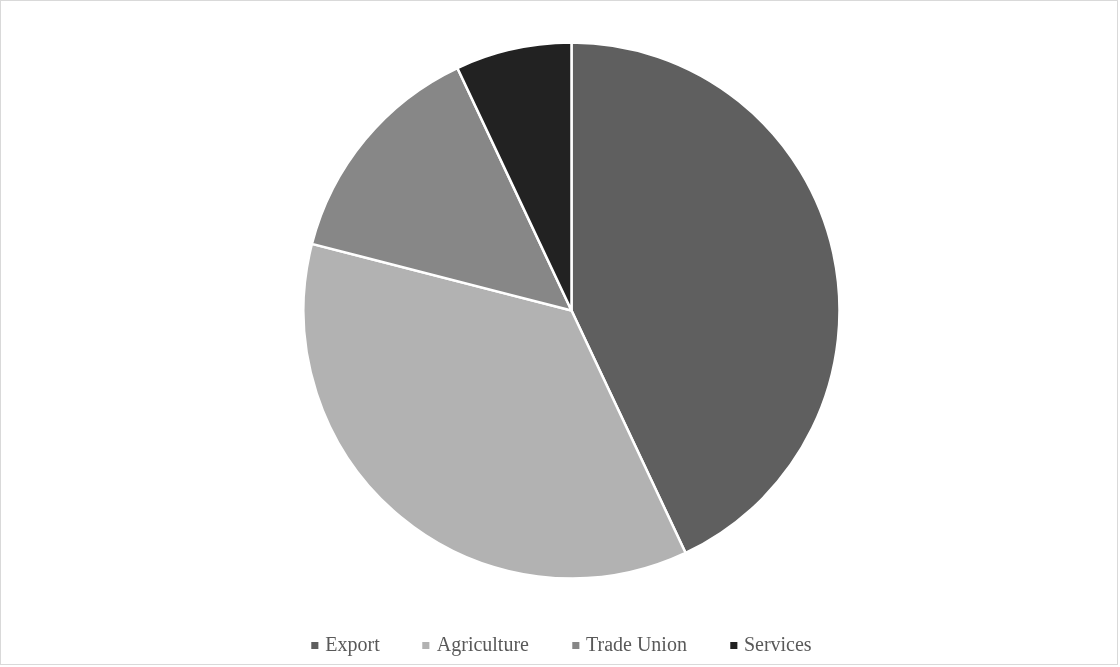 Image resolution: width=1120 pixels, height=667 pixels. Describe the element at coordinates (482, 644) in the screenshot. I see `legend-label: Agriculture` at that location.